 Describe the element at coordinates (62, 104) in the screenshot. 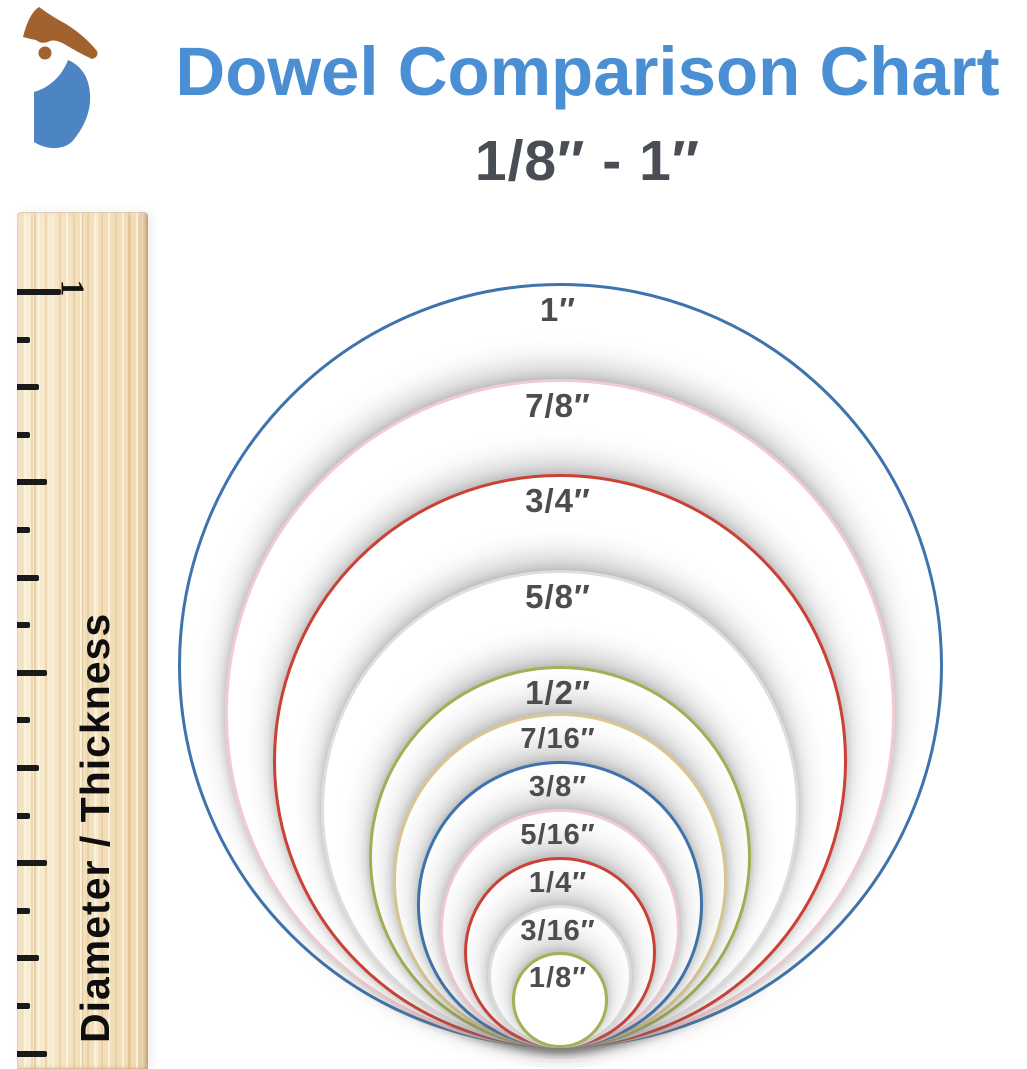

I see `logo-body-icon` at that location.